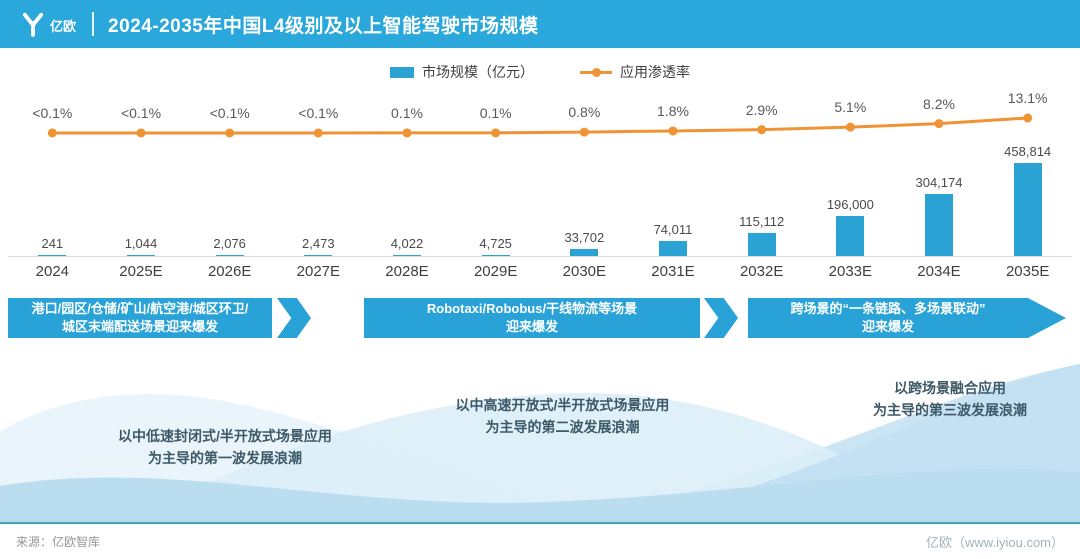 The image size is (1080, 559). I want to click on stage-banner-1-line1: 港口/园区/仓储/矿山/航空港/城区环卫/, so click(140, 308).